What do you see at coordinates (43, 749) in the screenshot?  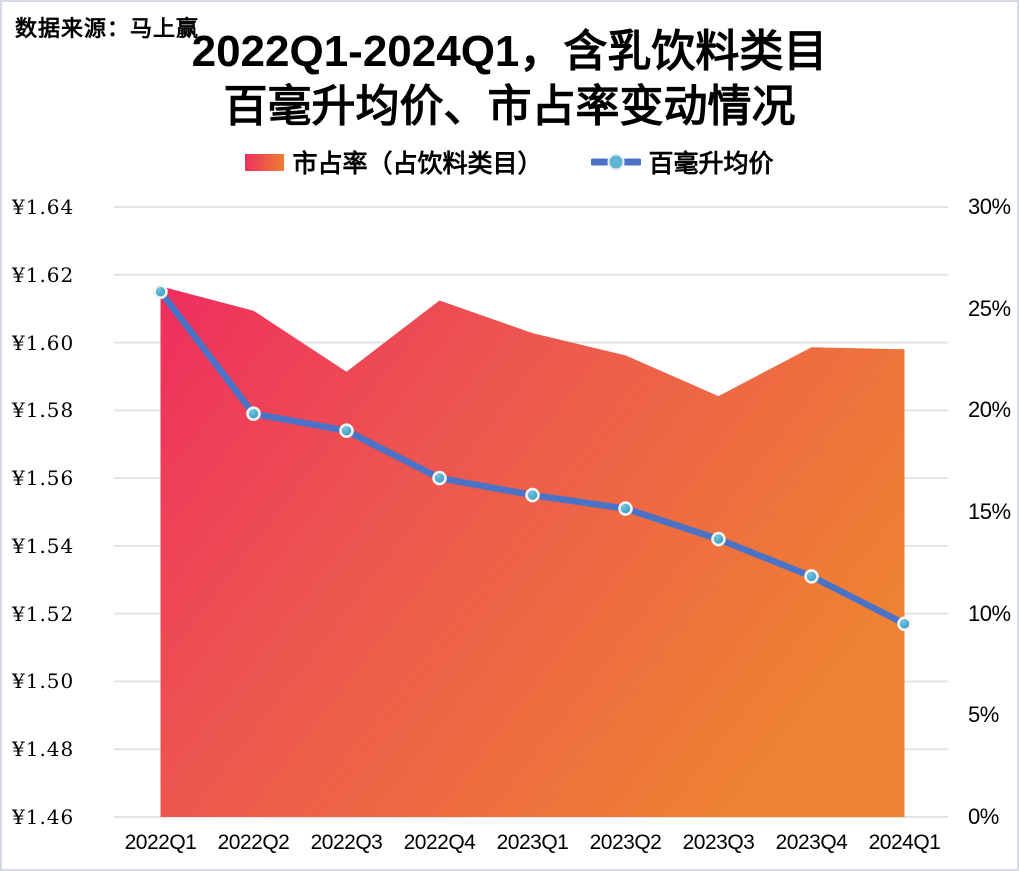 I see `left-axis-tick: ¥1.48` at bounding box center [43, 749].